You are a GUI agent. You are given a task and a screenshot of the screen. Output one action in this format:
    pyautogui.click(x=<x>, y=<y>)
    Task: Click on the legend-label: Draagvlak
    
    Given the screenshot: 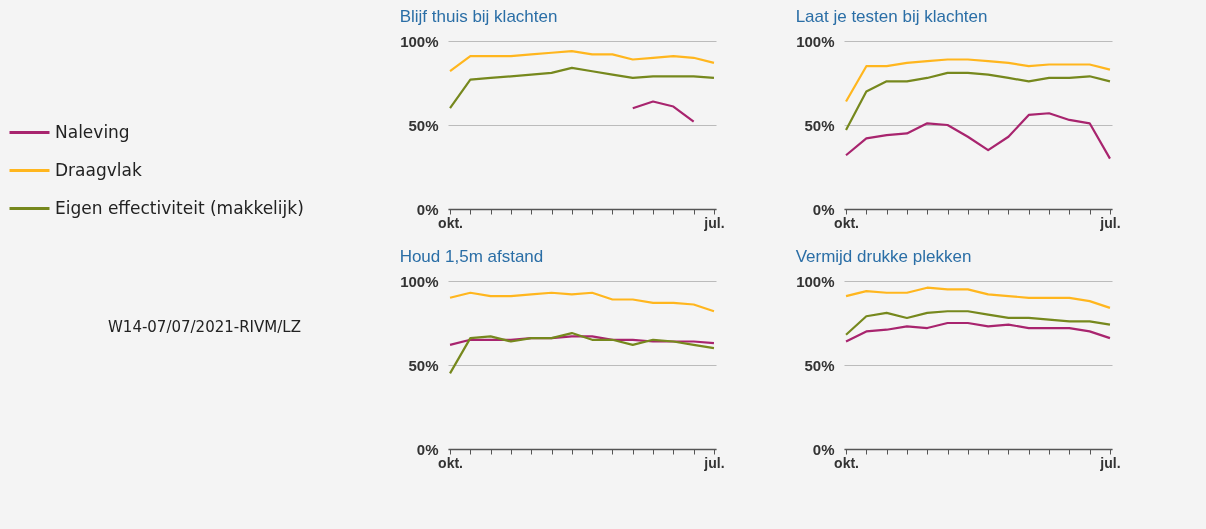 What is the action you would take?
    pyautogui.click(x=98, y=169)
    